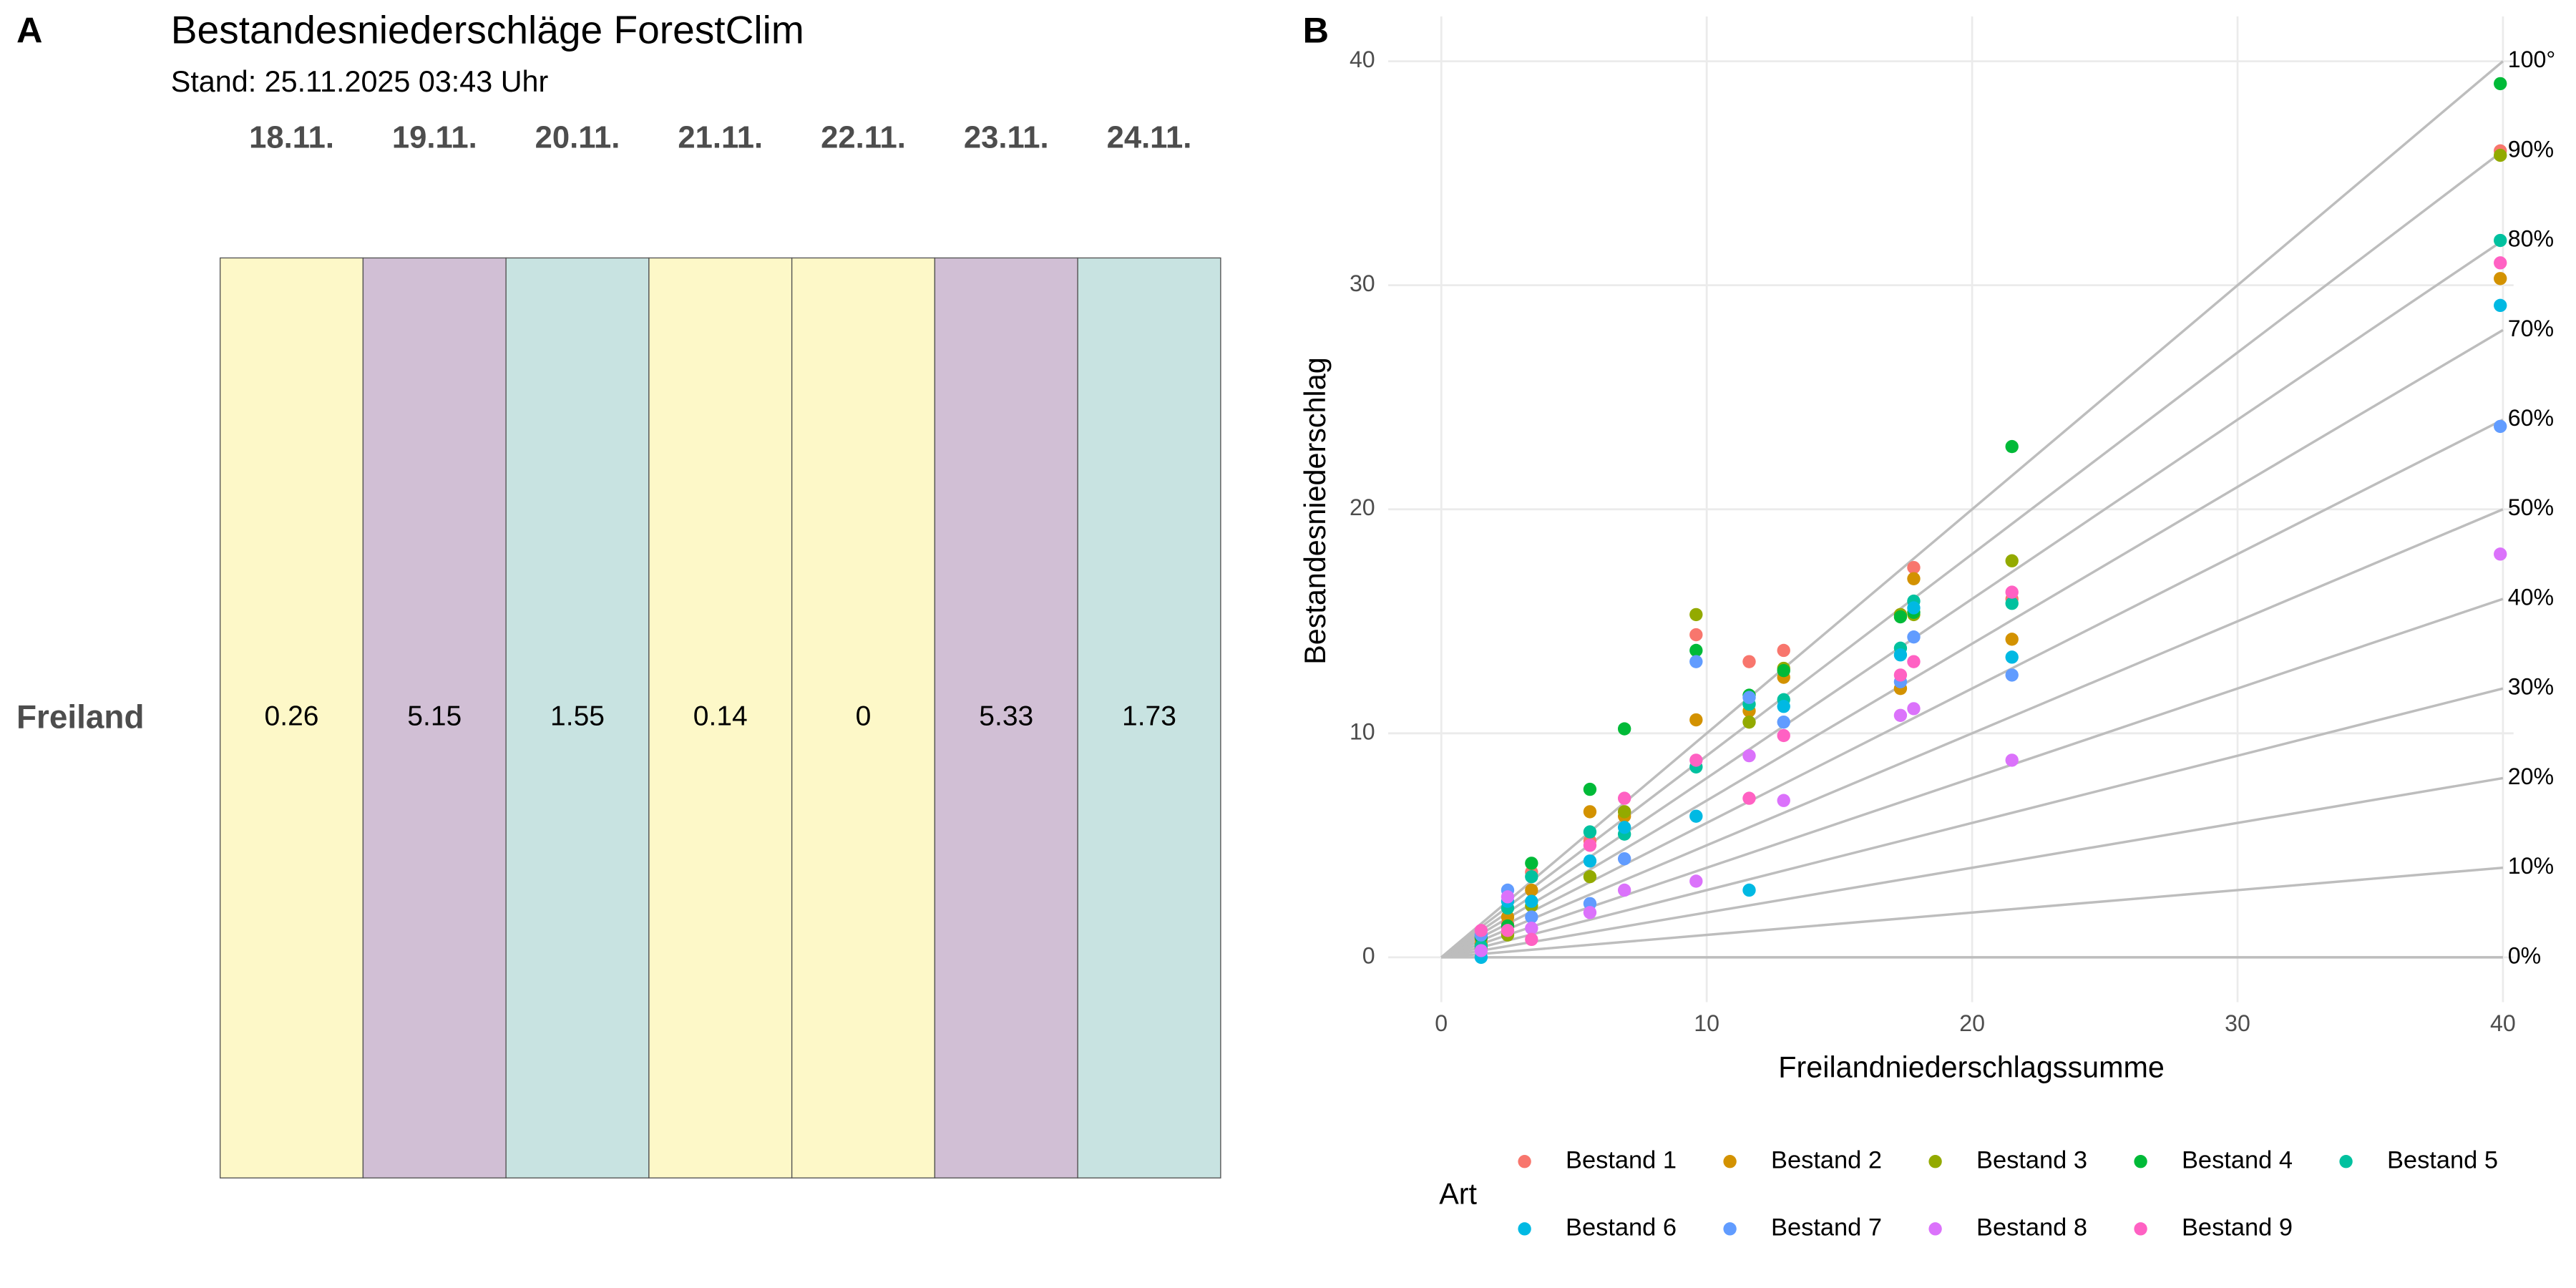 Image resolution: width=2576 pixels, height=1288 pixels. Describe the element at coordinates (1006, 138) in the screenshot. I see `column-label: 23.11.` at that location.